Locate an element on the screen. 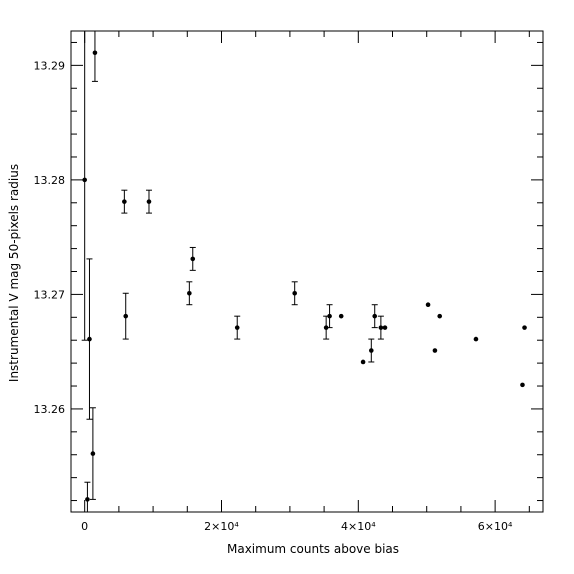 Image resolution: width=574 pixels, height=574 pixels. y-tick-label: 13.27 is located at coordinates (50, 294).